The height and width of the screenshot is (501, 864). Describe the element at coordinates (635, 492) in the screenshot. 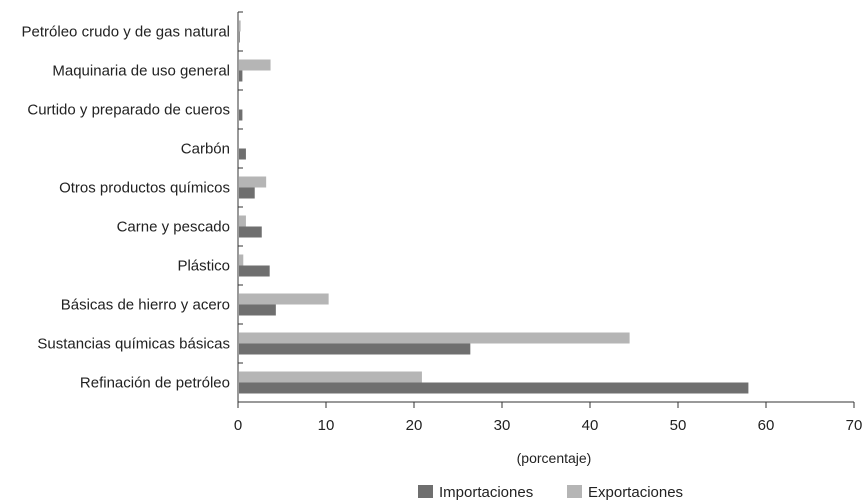

I see `legend-label: Exportaciones` at that location.